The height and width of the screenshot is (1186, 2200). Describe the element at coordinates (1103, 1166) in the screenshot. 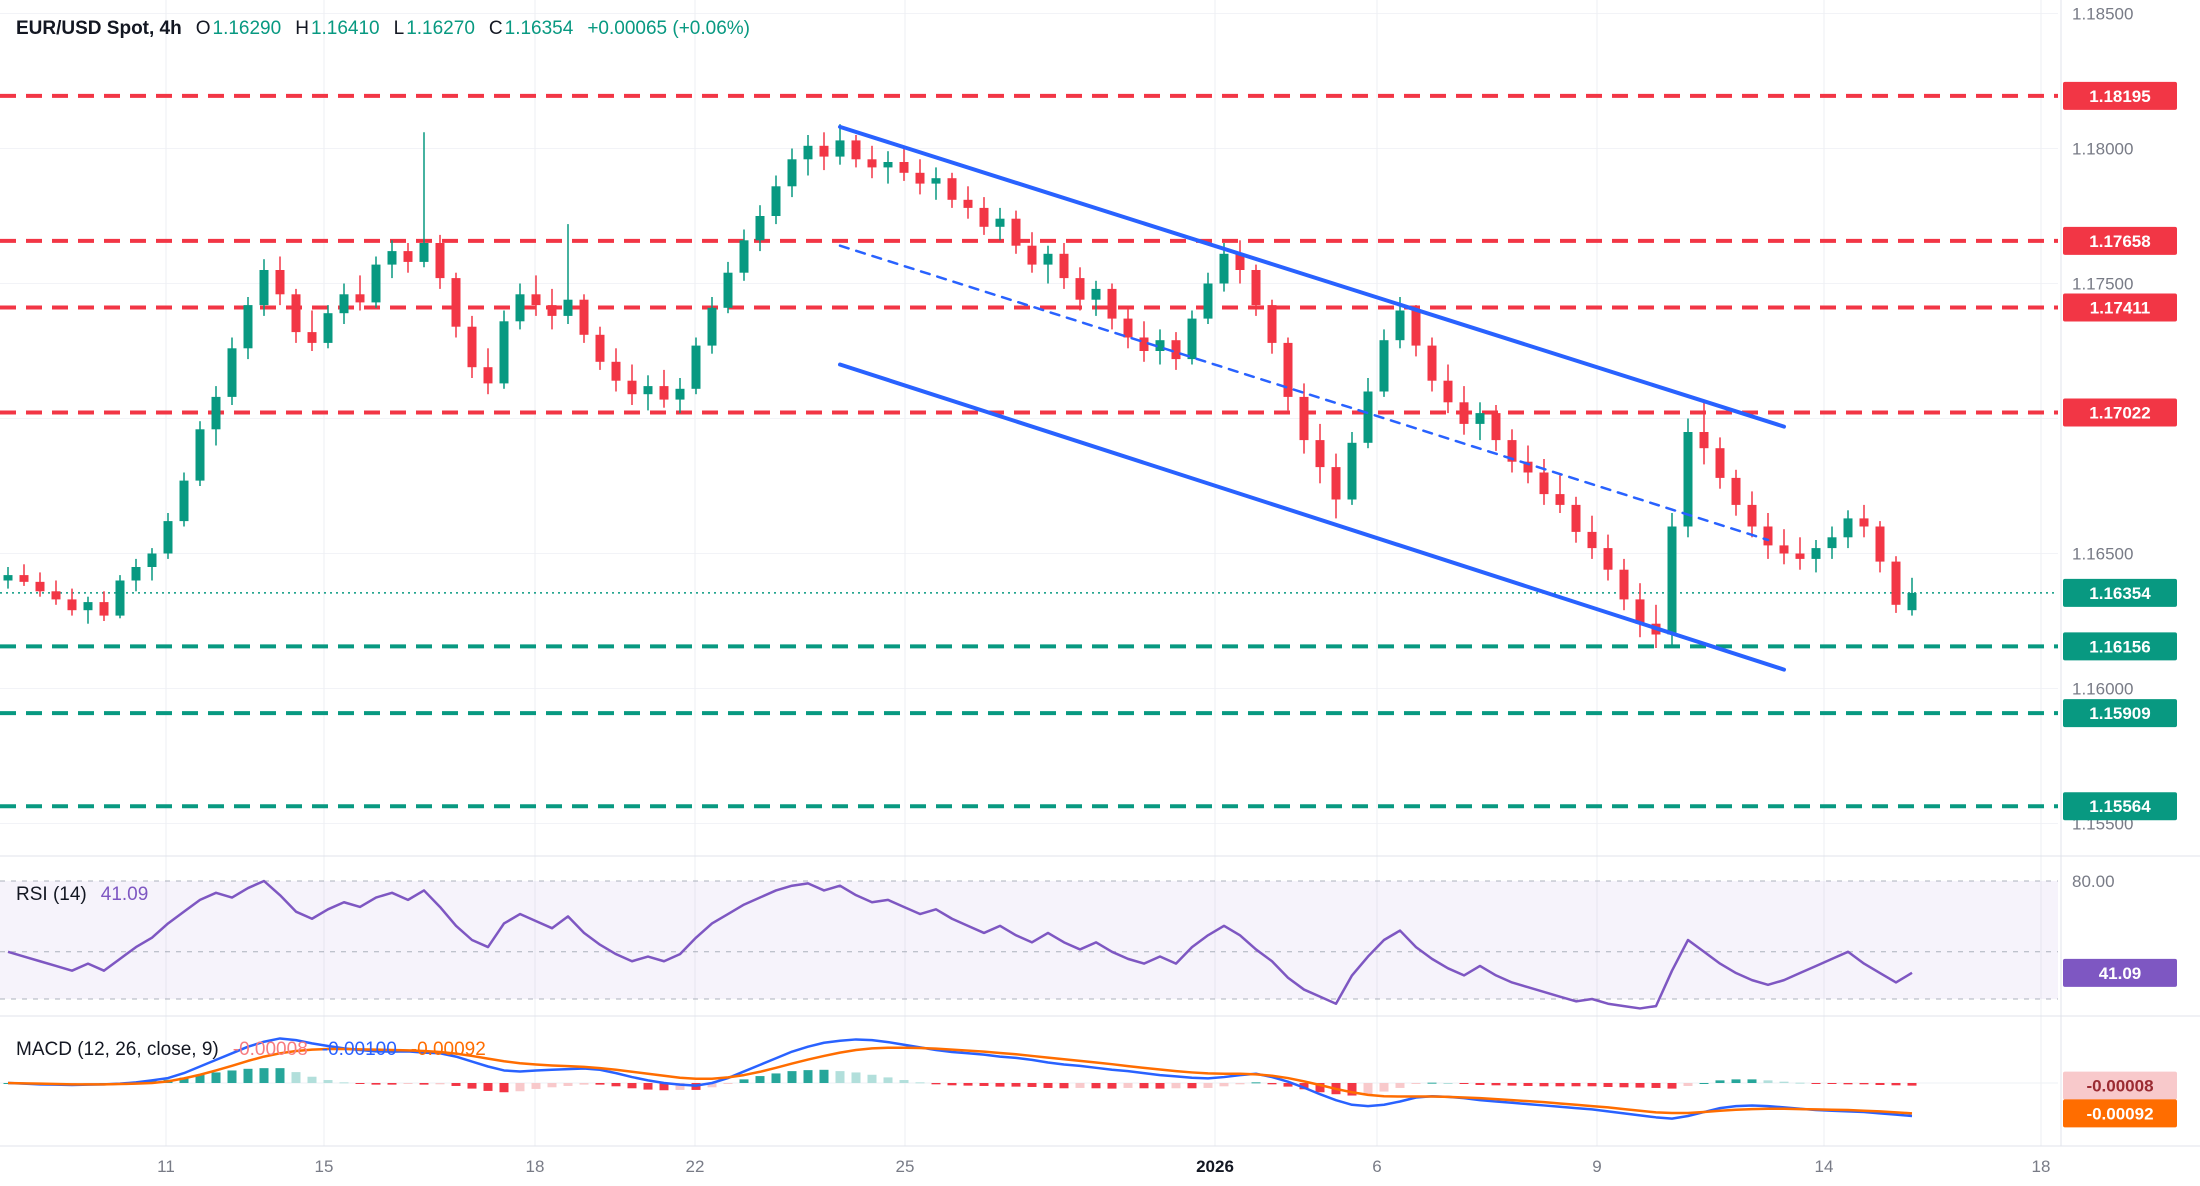

I see `time-scale: 11 15 18 22 25 2026 6 9 14 18` at that location.